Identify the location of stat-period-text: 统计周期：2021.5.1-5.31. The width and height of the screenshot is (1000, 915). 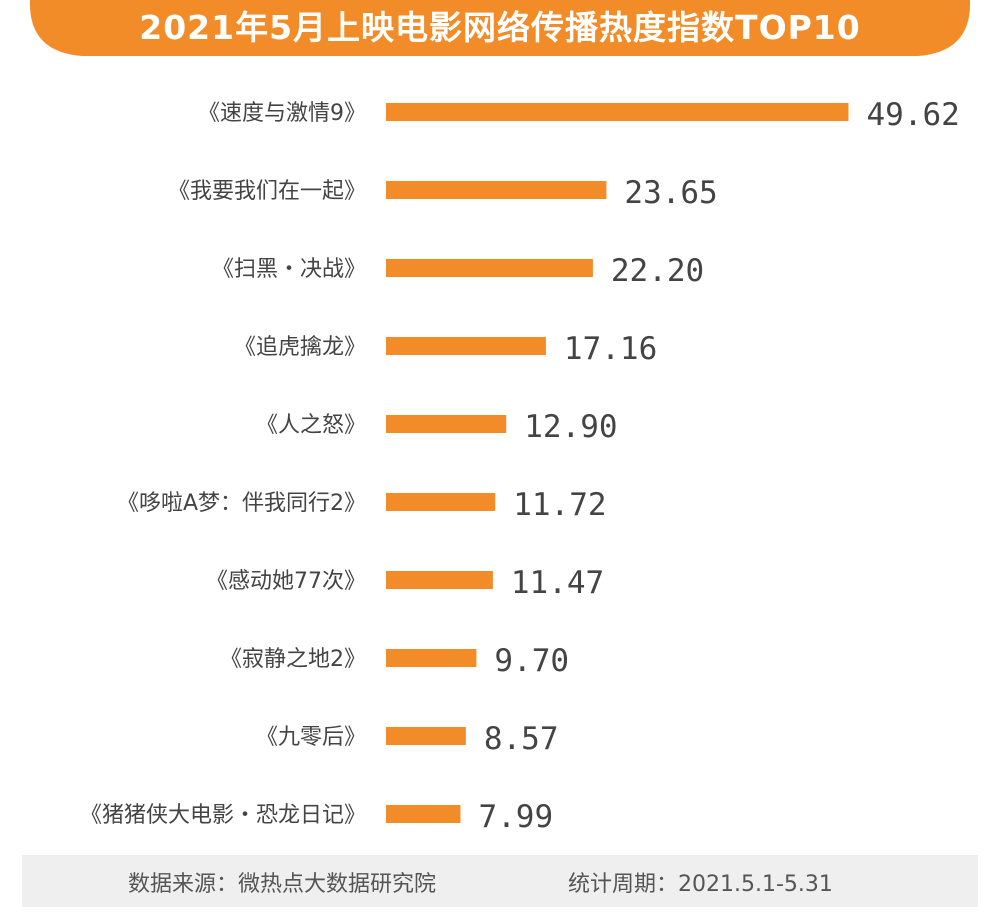
(700, 884).